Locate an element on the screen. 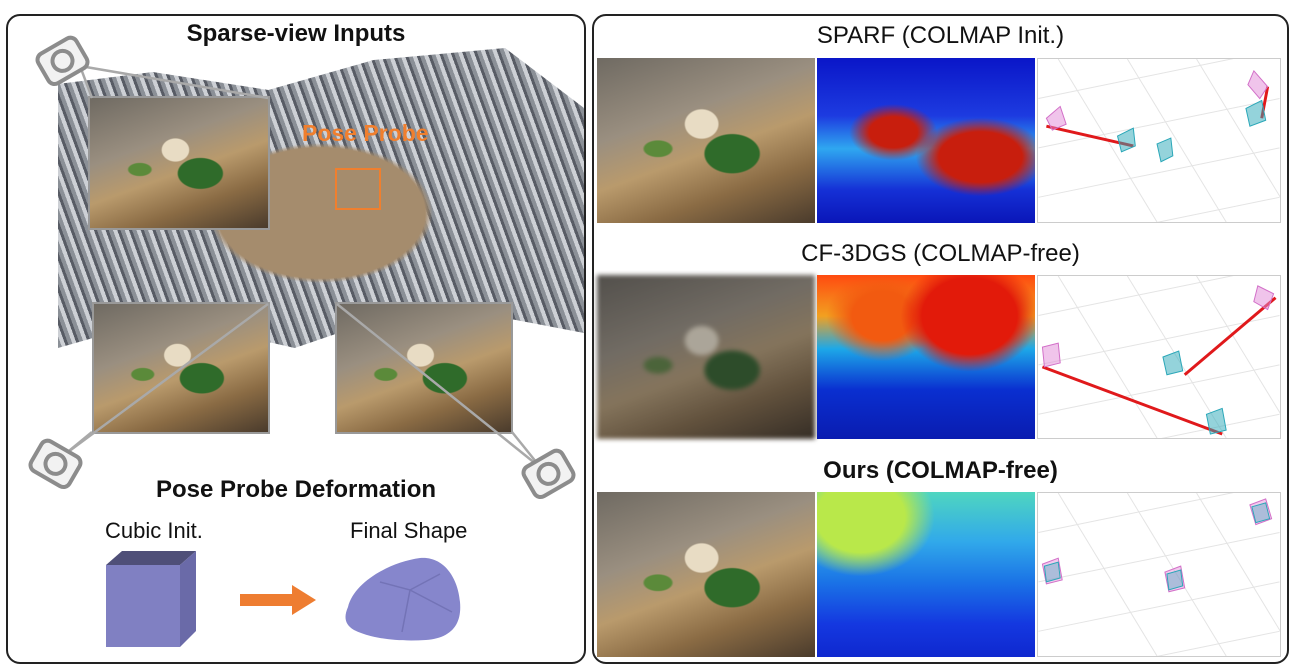 This screenshot has height=671, width=1296. cube-shape is located at coordinates (151, 599).